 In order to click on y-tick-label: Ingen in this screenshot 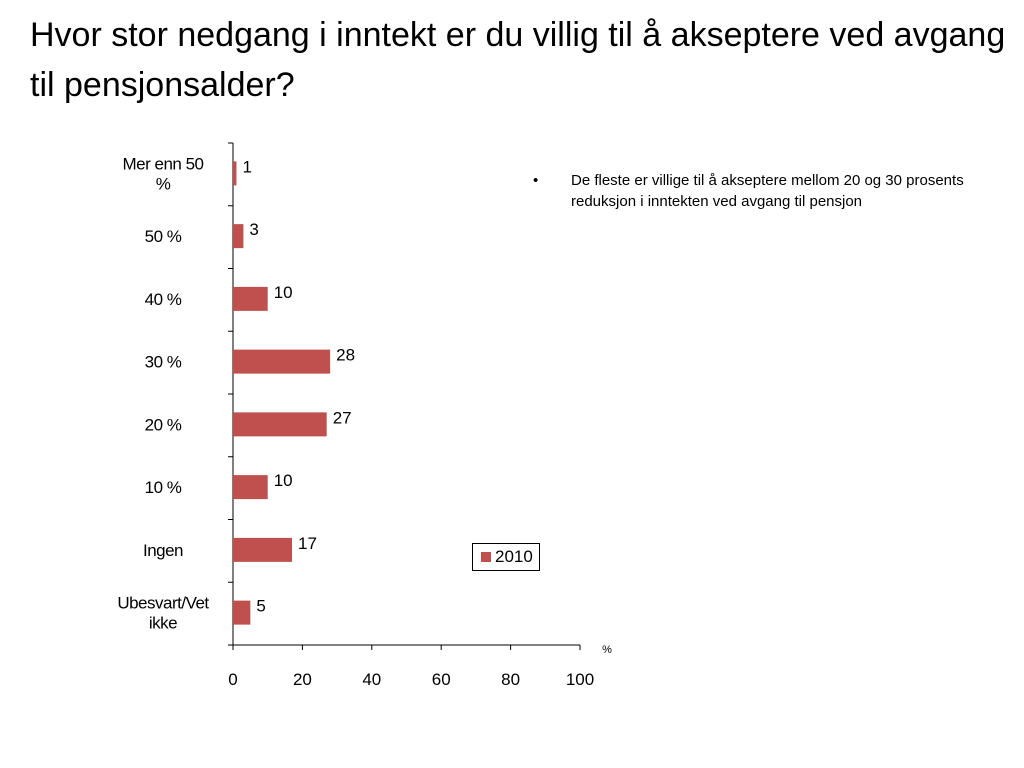, I will do `click(163, 550)`.